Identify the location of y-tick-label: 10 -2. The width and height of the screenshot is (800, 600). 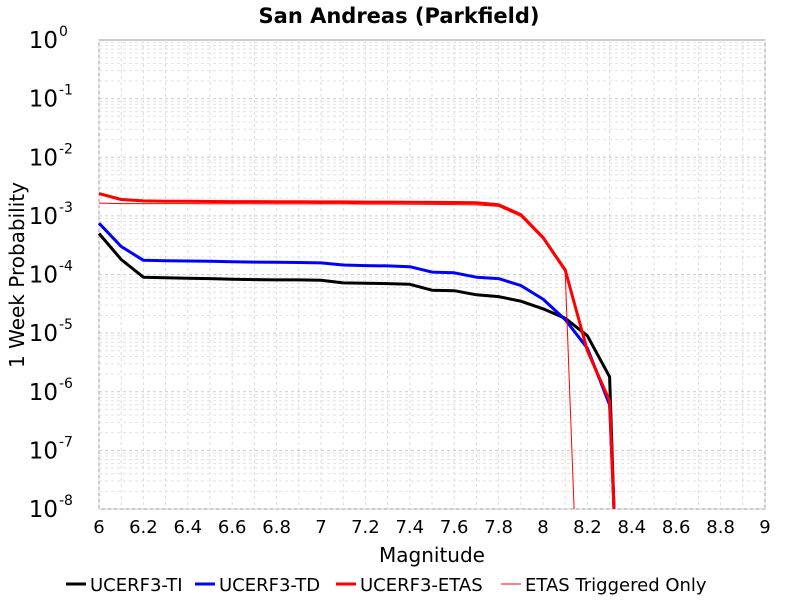
(51, 156).